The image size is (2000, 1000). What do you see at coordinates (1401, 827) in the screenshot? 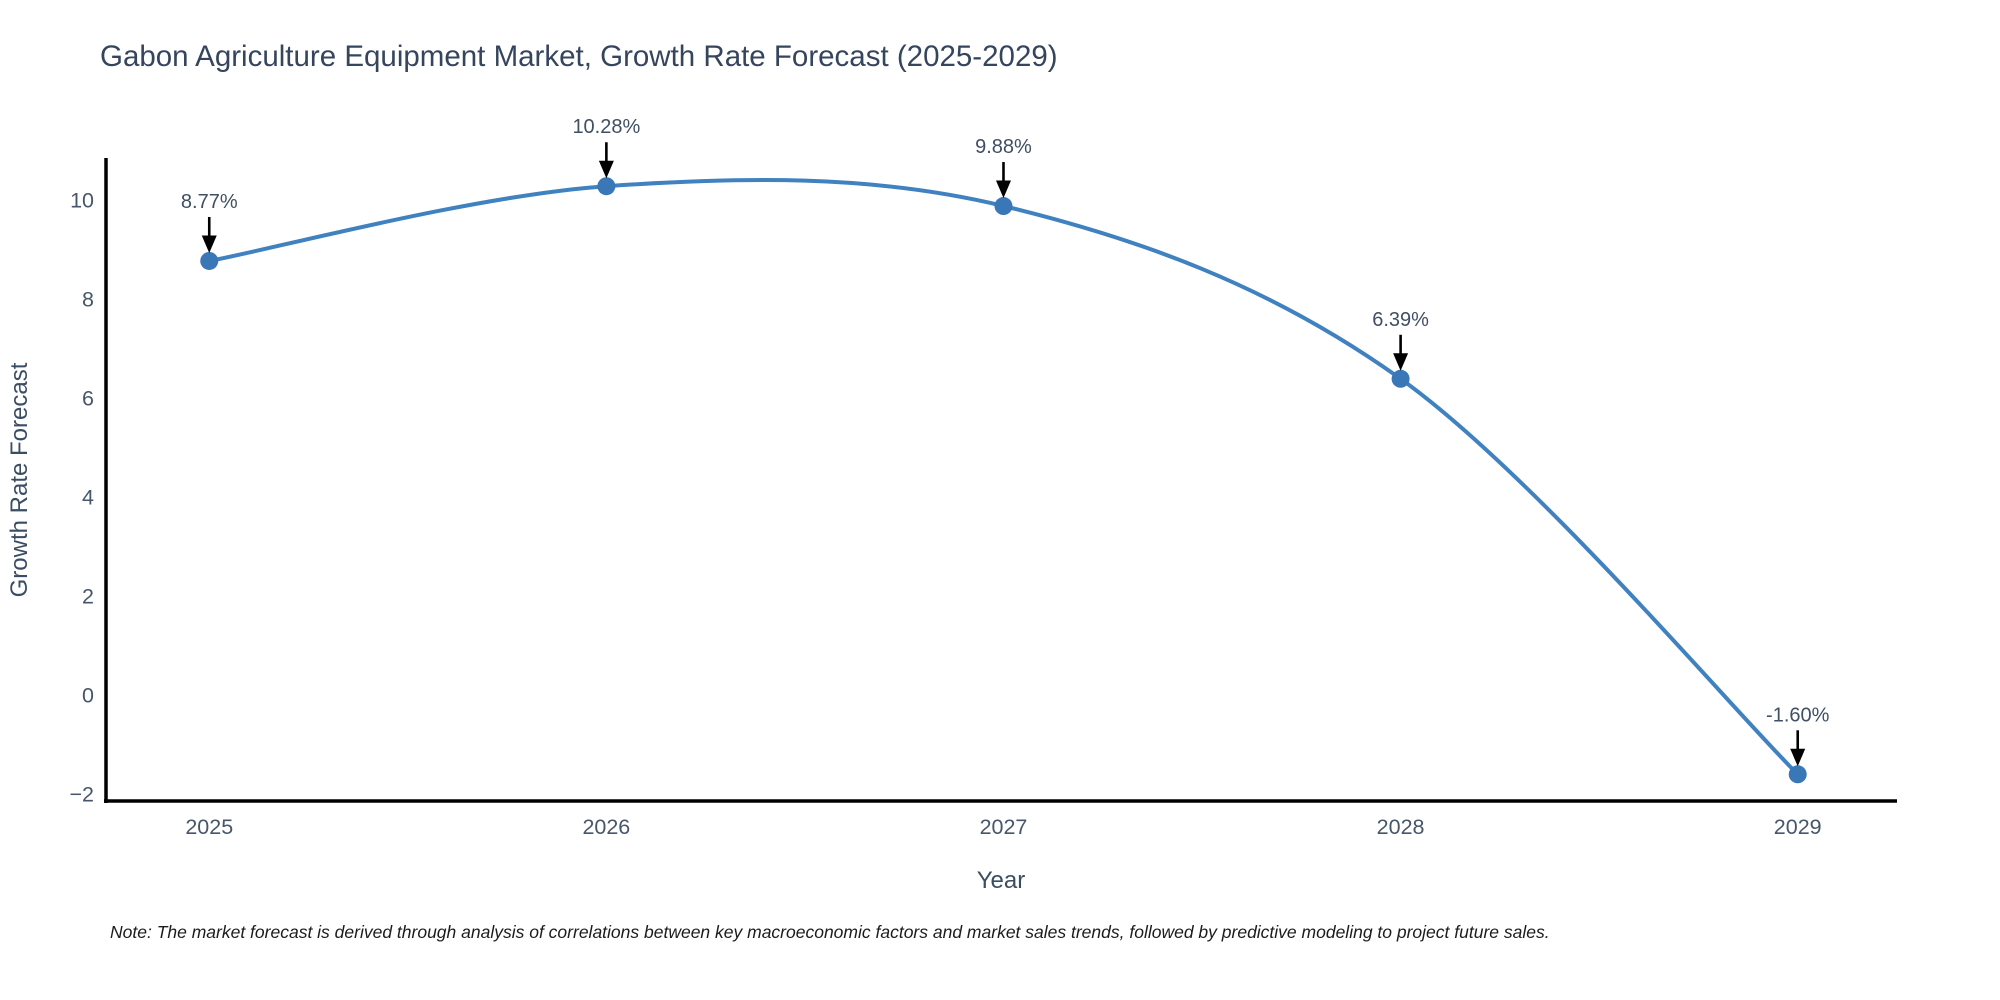
I see `x-tick-label-2028: 2028` at bounding box center [1401, 827].